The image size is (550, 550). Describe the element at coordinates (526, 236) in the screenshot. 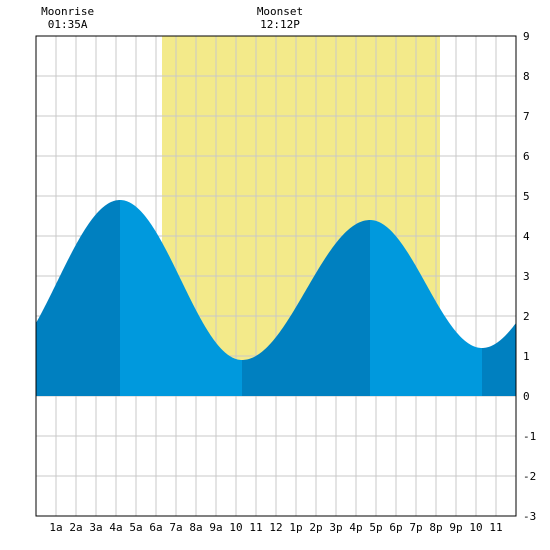

I see `y-tick-label: 4` at that location.